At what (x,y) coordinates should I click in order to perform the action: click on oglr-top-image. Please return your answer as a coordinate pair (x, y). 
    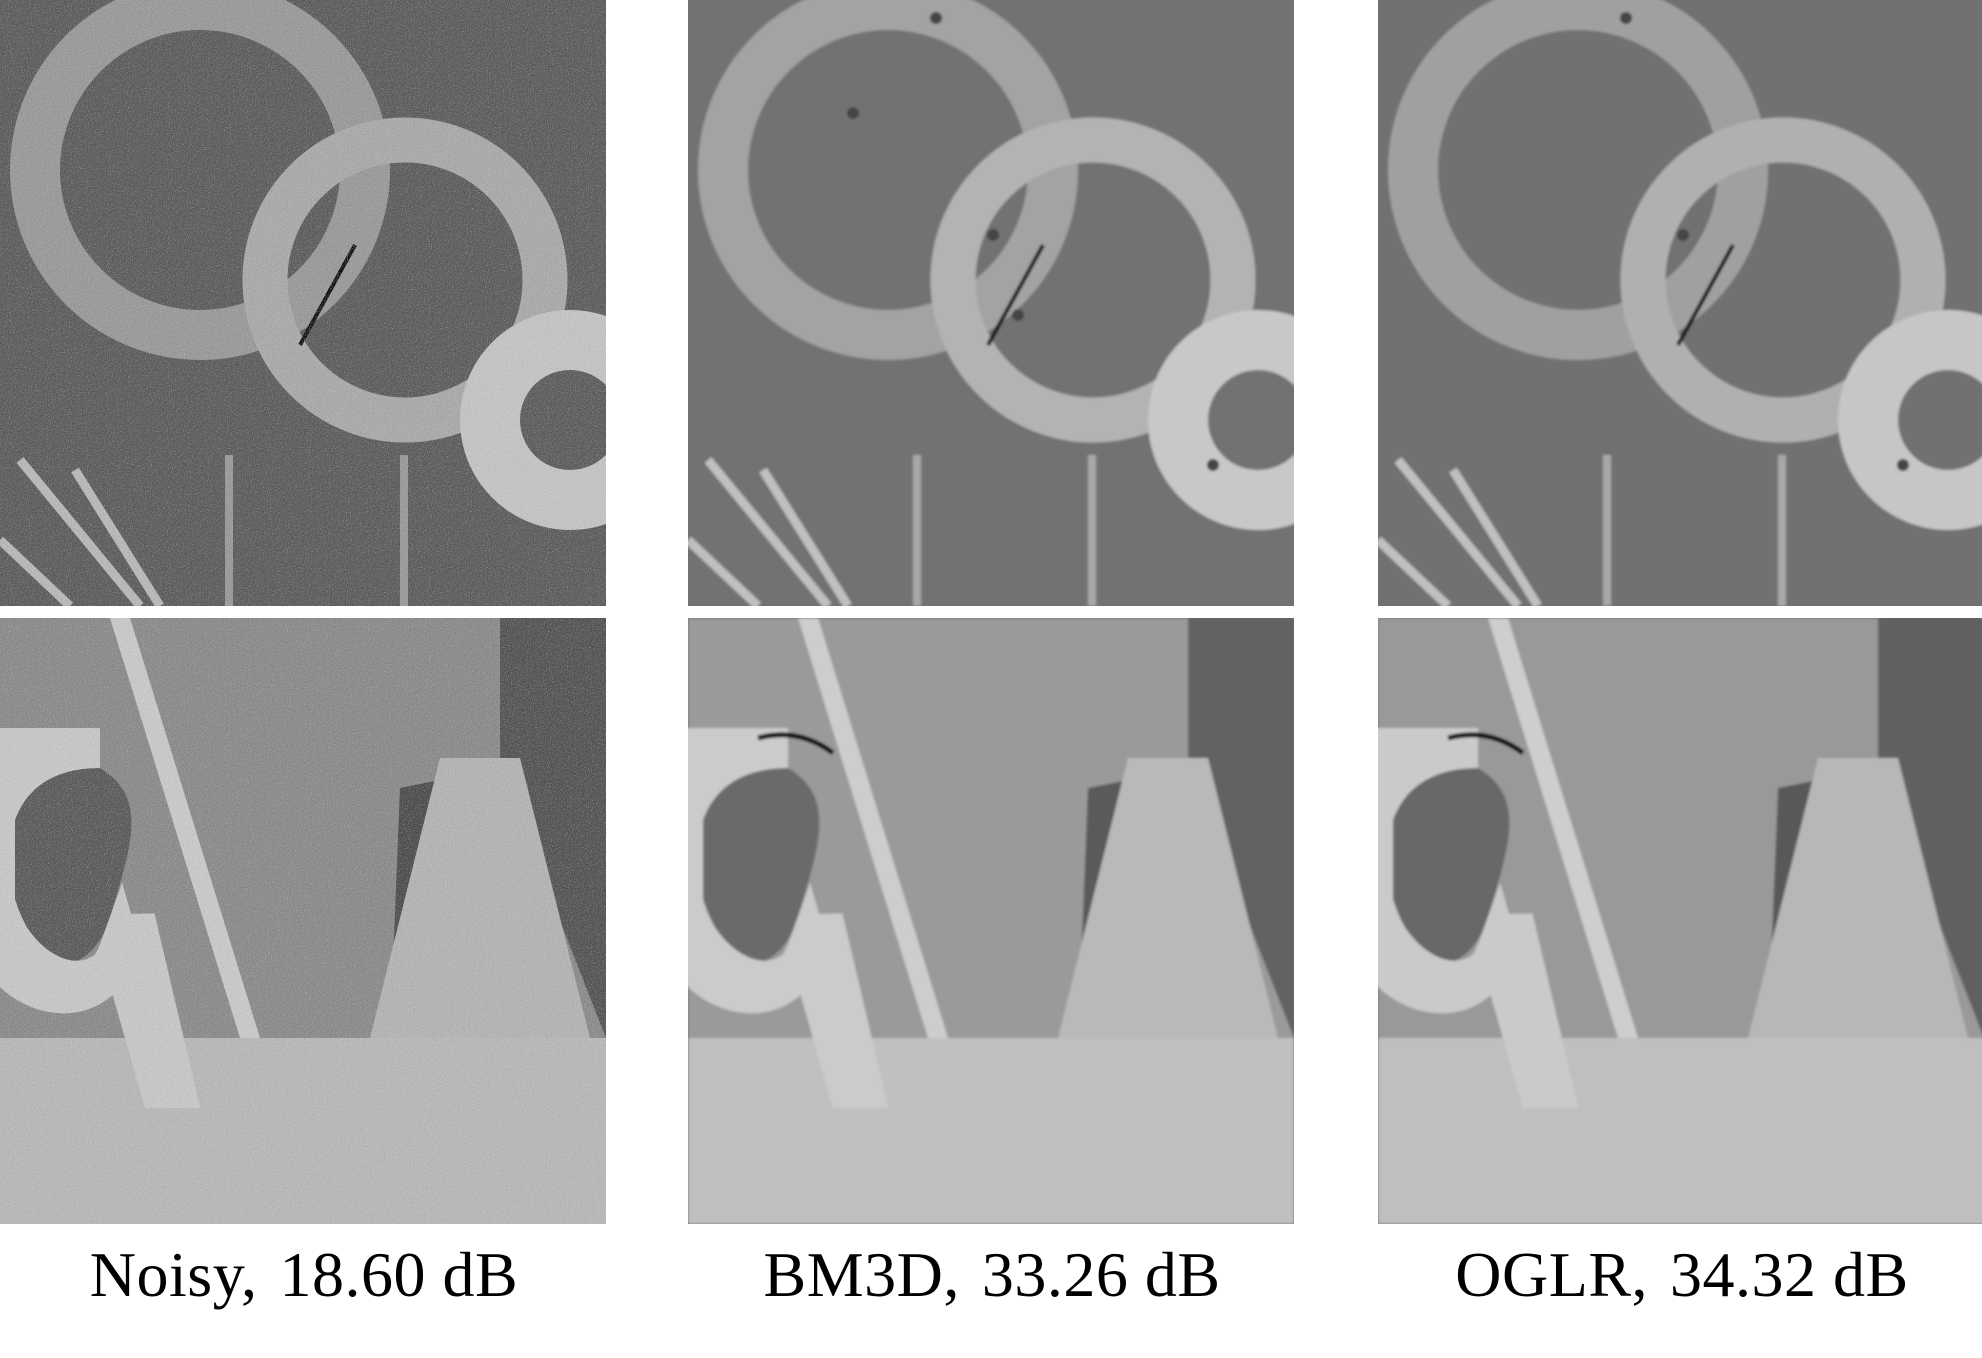
    Looking at the image, I should click on (1680, 303).